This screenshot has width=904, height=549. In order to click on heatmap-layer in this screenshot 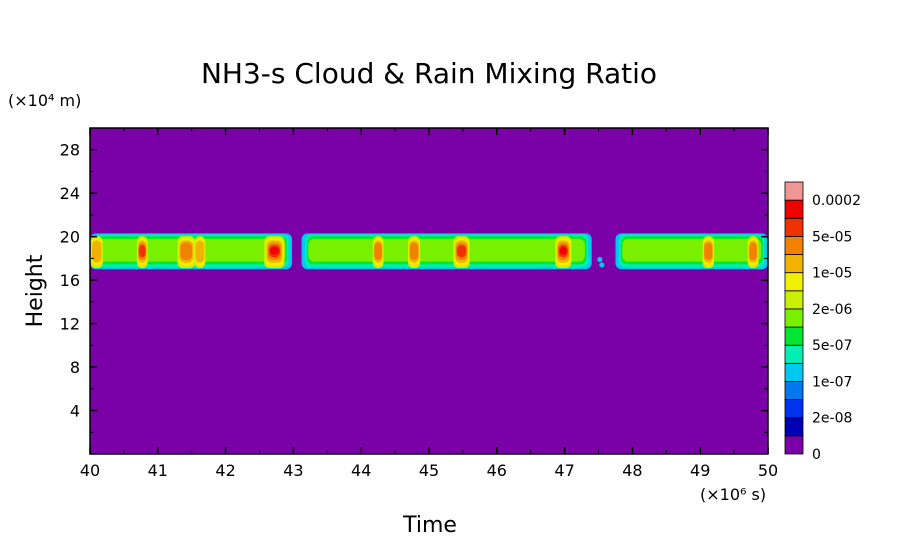, I will do `click(429, 251)`.